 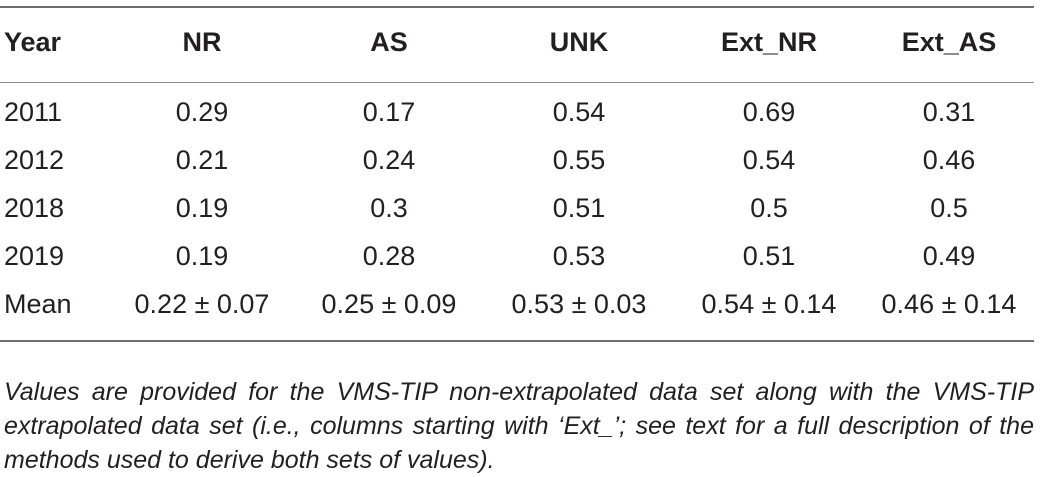 What do you see at coordinates (389, 41) in the screenshot?
I see `column-header-as: AS` at bounding box center [389, 41].